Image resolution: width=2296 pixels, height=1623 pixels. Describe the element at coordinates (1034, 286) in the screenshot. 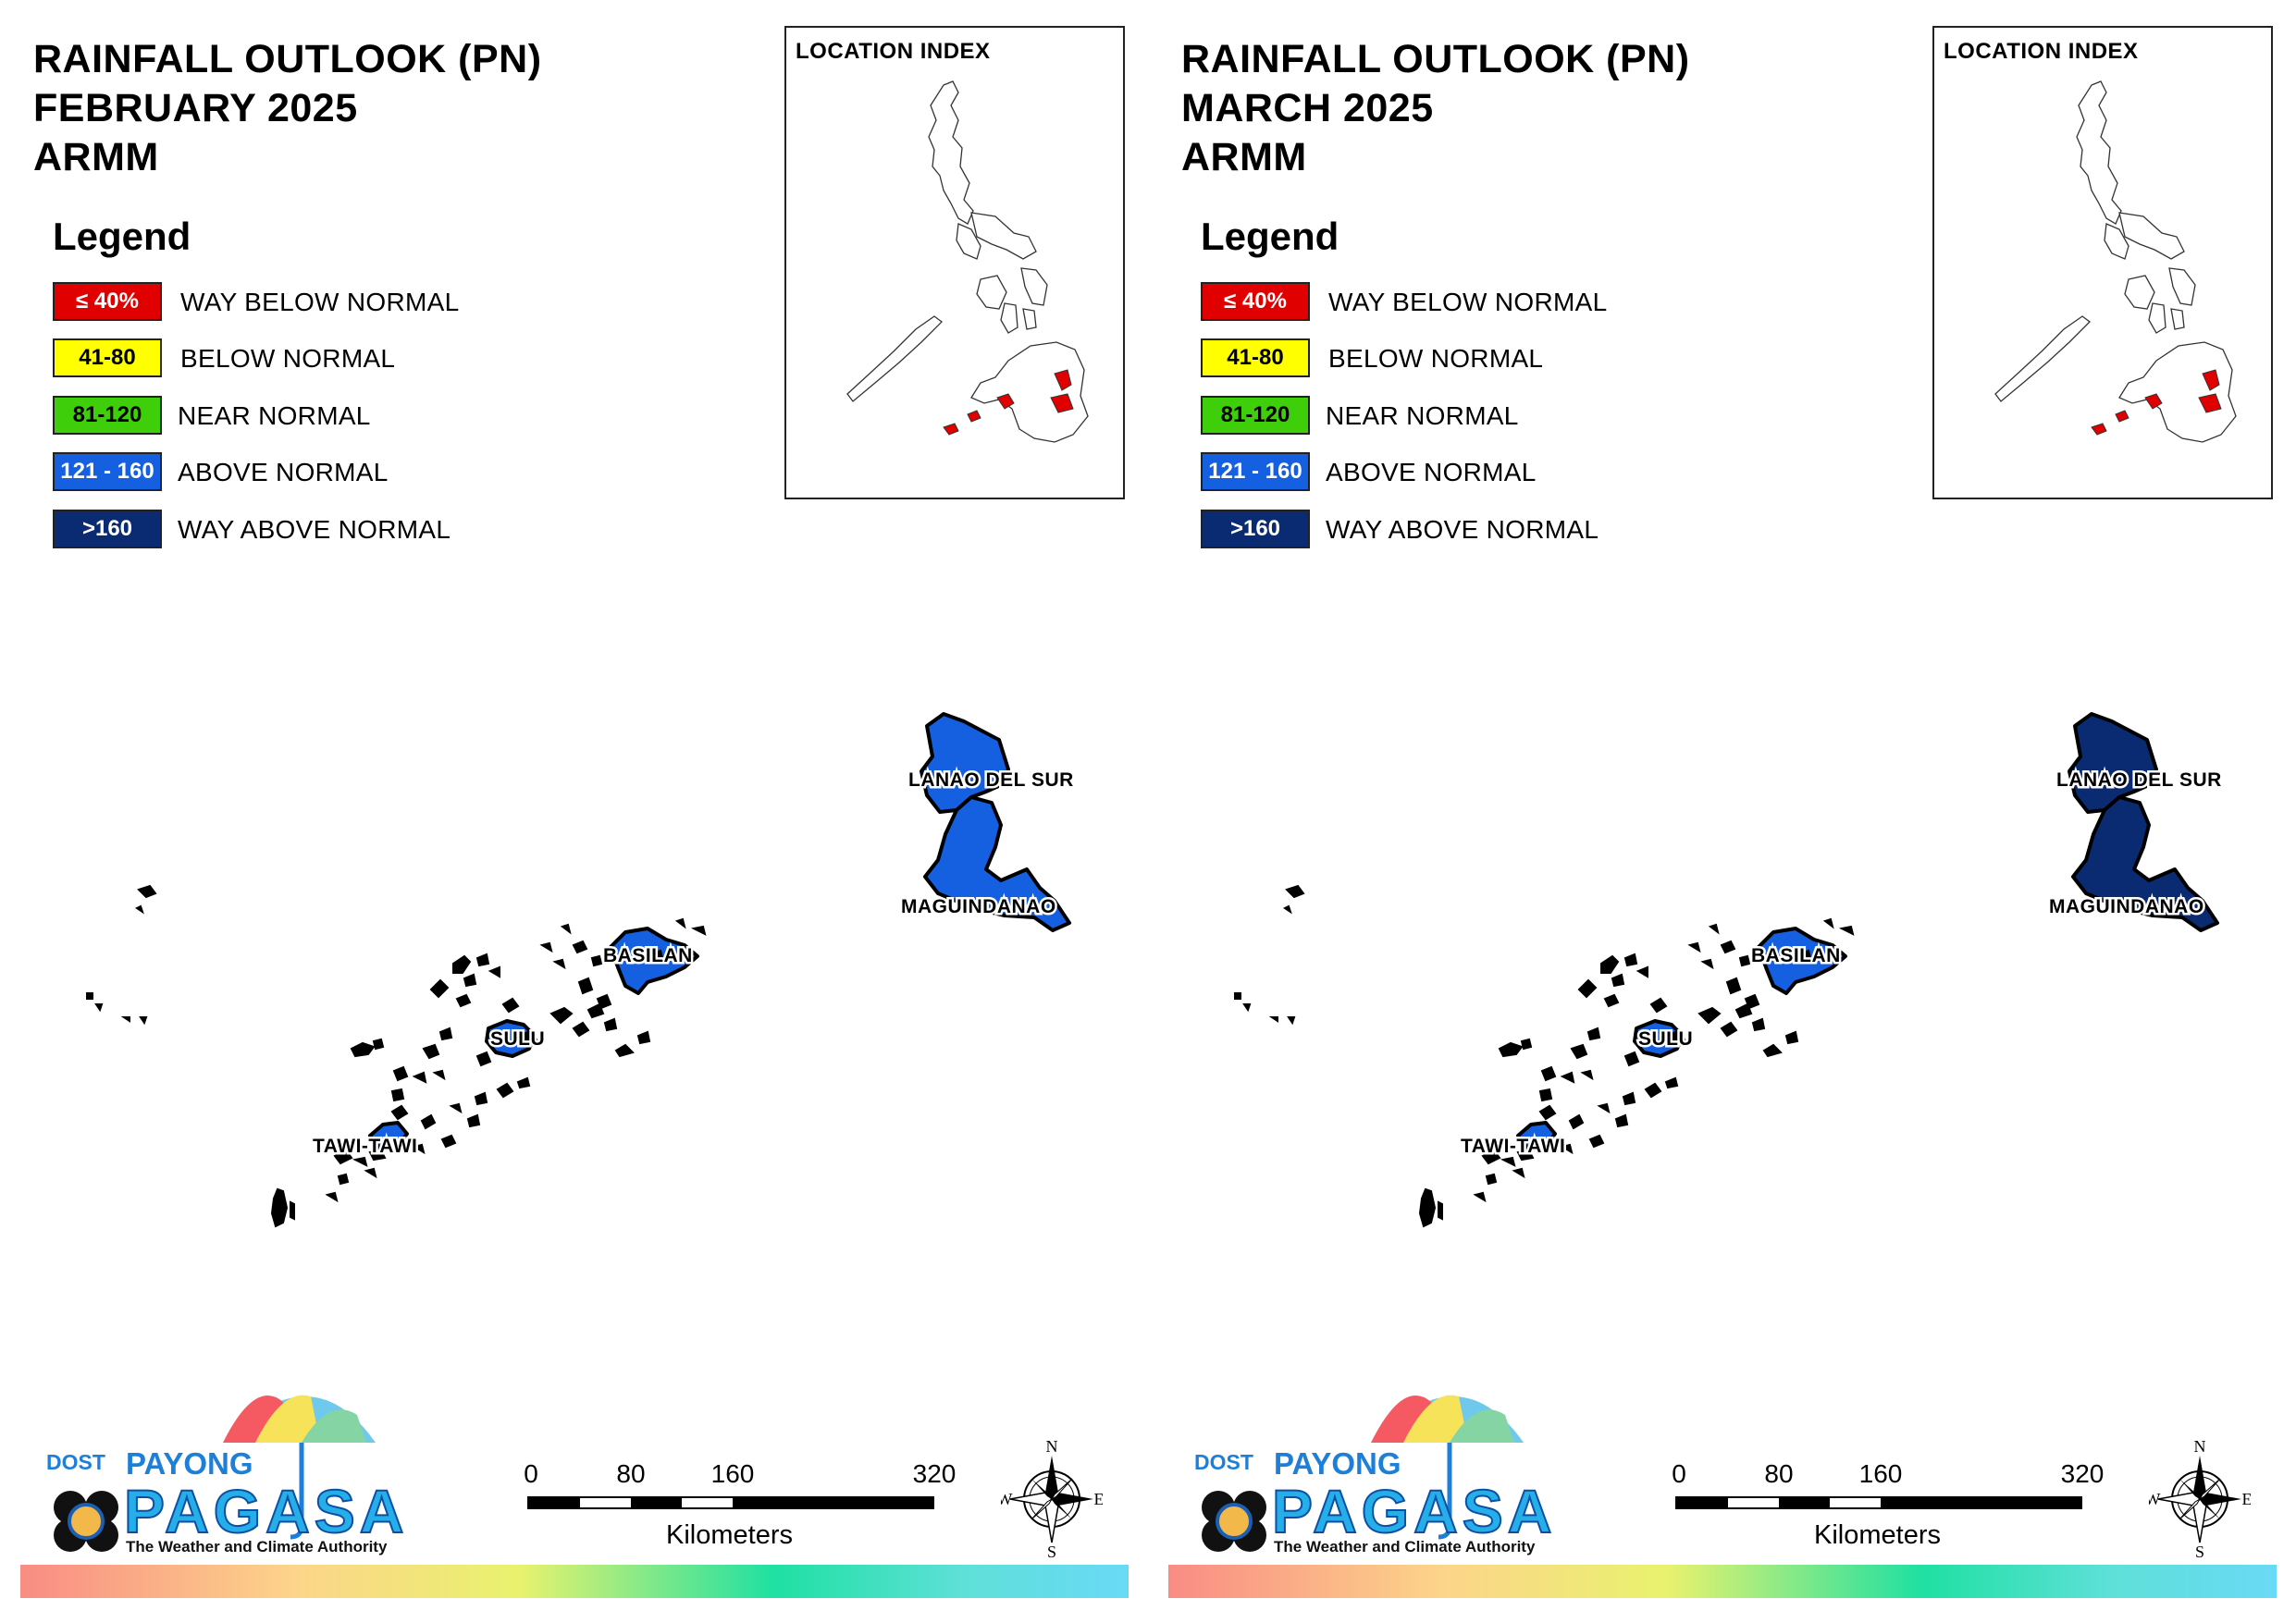

I see `samar-shape` at that location.